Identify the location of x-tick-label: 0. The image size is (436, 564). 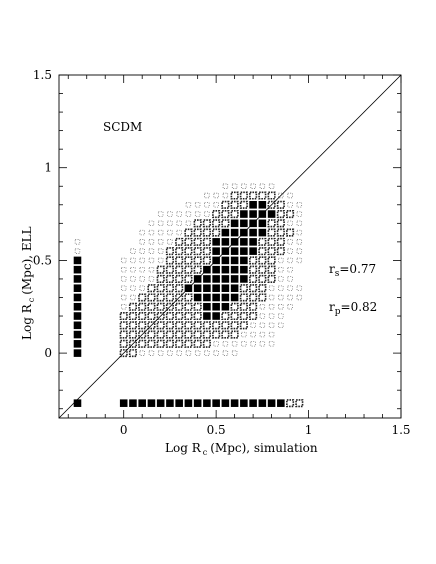
(124, 430).